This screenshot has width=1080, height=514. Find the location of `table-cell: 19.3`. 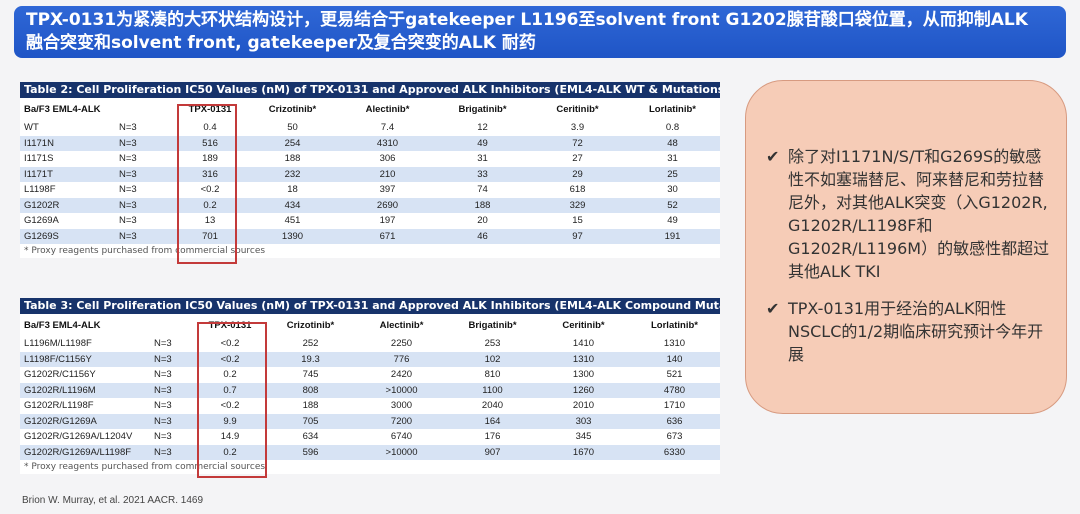

table-cell: 19.3 is located at coordinates (310, 359).